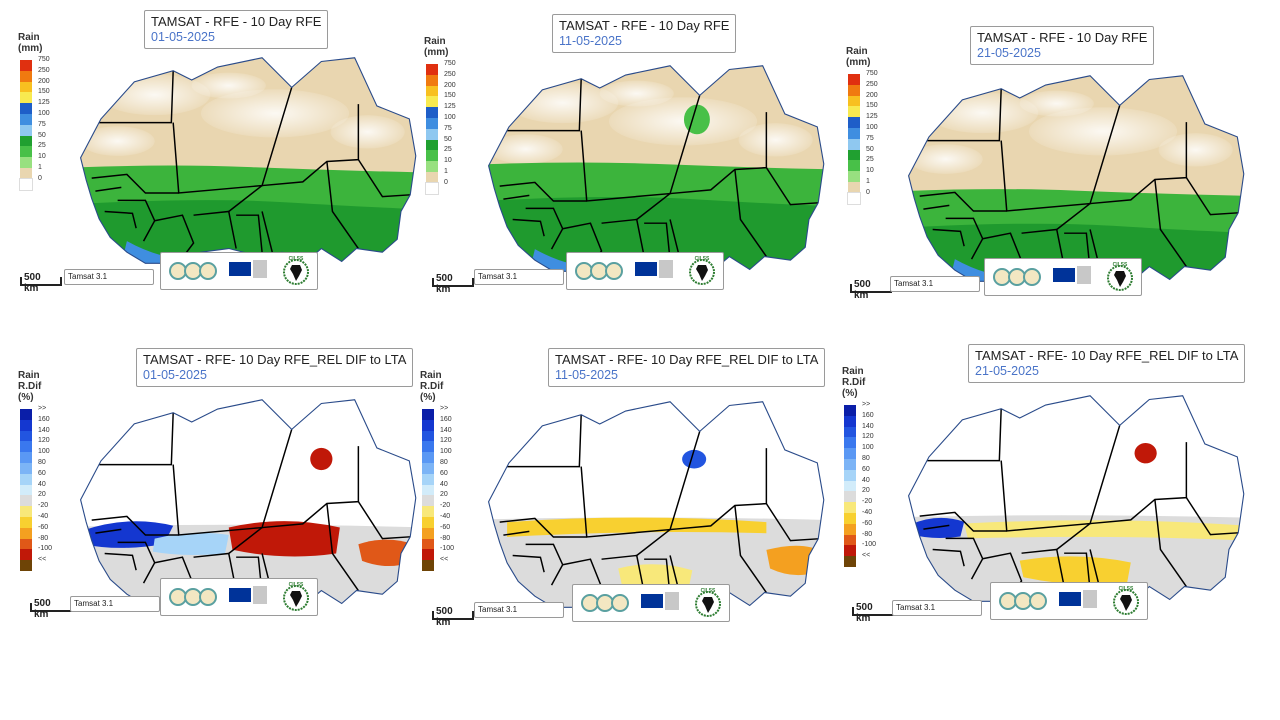 This screenshot has height=720, width=1280. What do you see at coordinates (42, 146) in the screenshot?
I see `legend-tick-label: 25` at bounding box center [42, 146].